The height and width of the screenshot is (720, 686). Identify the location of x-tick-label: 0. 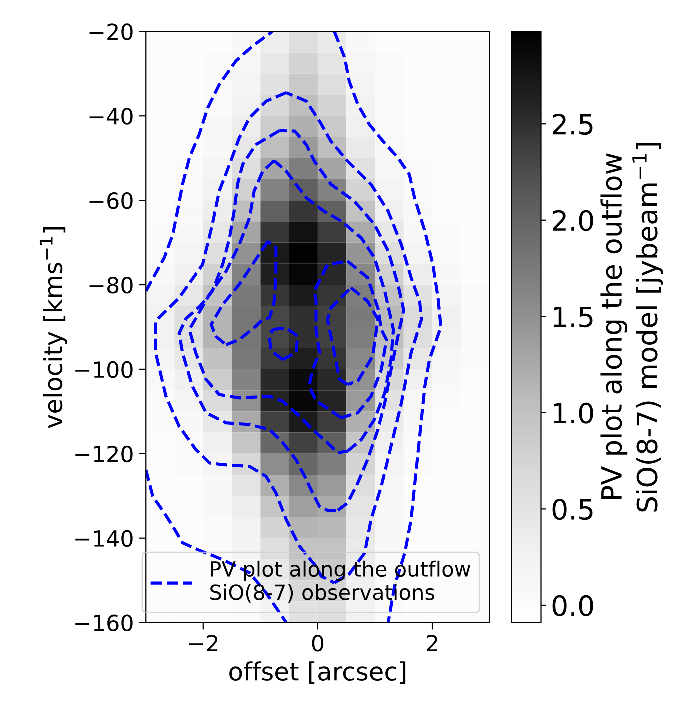
(318, 643).